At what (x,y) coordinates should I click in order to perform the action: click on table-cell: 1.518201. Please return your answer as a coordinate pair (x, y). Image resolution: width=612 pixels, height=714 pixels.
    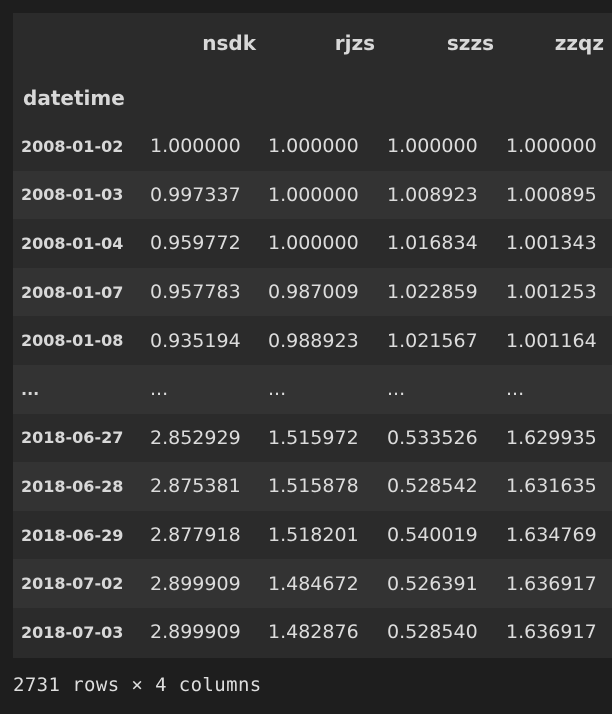
    Looking at the image, I should click on (313, 535).